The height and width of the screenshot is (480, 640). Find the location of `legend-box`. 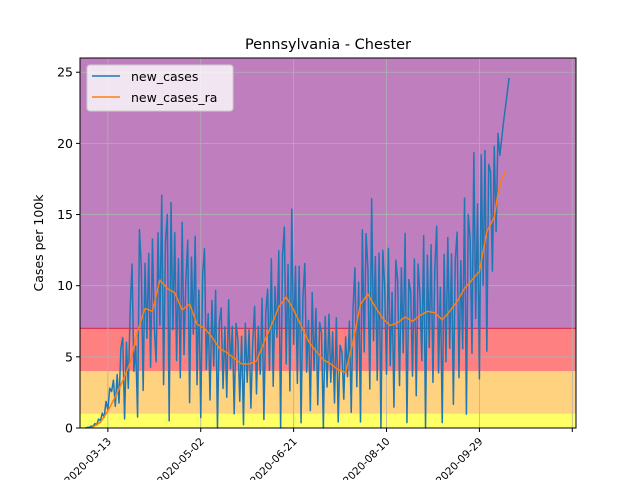

legend-box is located at coordinates (160, 88).